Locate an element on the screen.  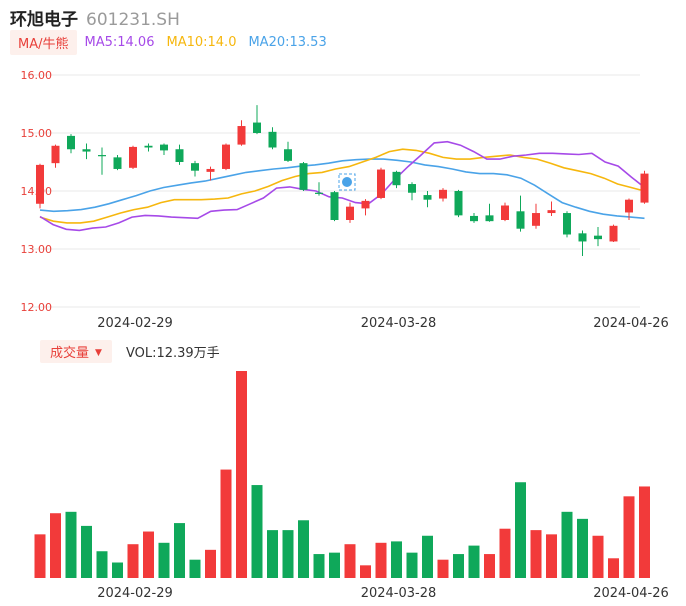
moving-average-lines is located at coordinates (342, 186).